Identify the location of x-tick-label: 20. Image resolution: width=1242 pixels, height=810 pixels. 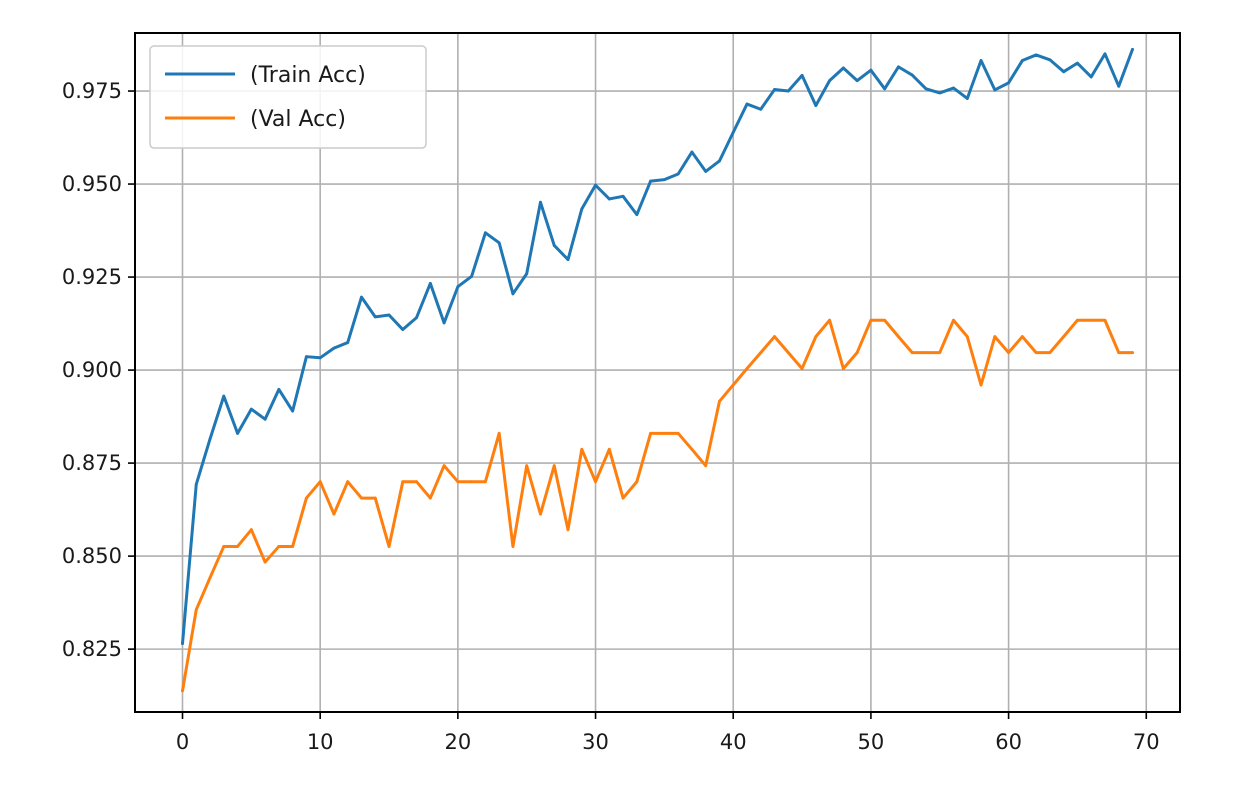
(457, 742).